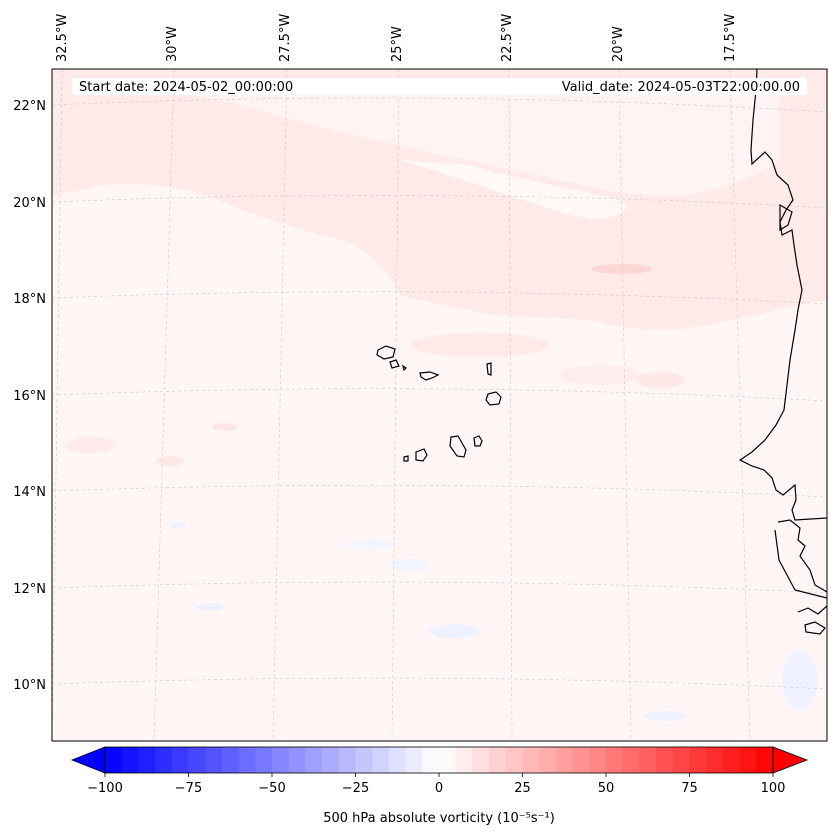 The width and height of the screenshot is (837, 839). Describe the element at coordinates (782, 295) in the screenshot. I see `african-coastline` at that location.